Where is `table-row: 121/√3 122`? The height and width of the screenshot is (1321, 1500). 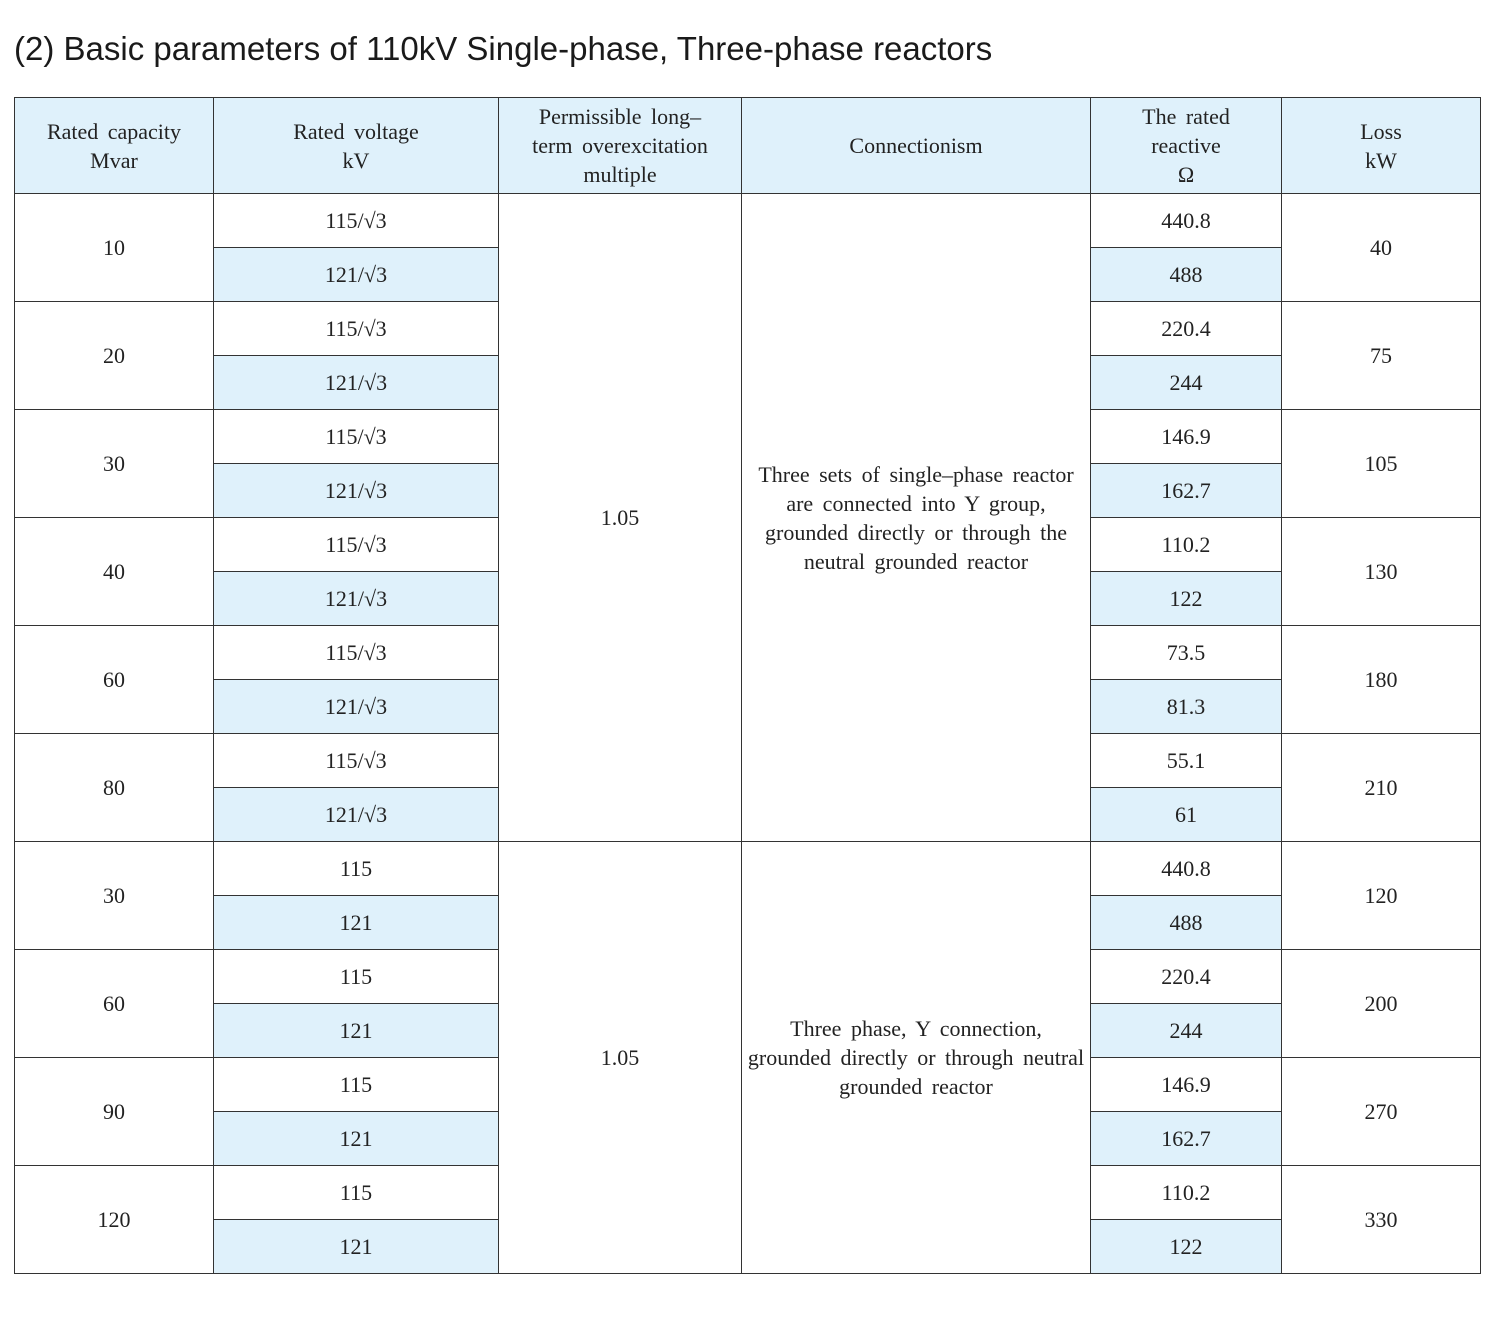
table-row: 121/√3 122 is located at coordinates (748, 598).